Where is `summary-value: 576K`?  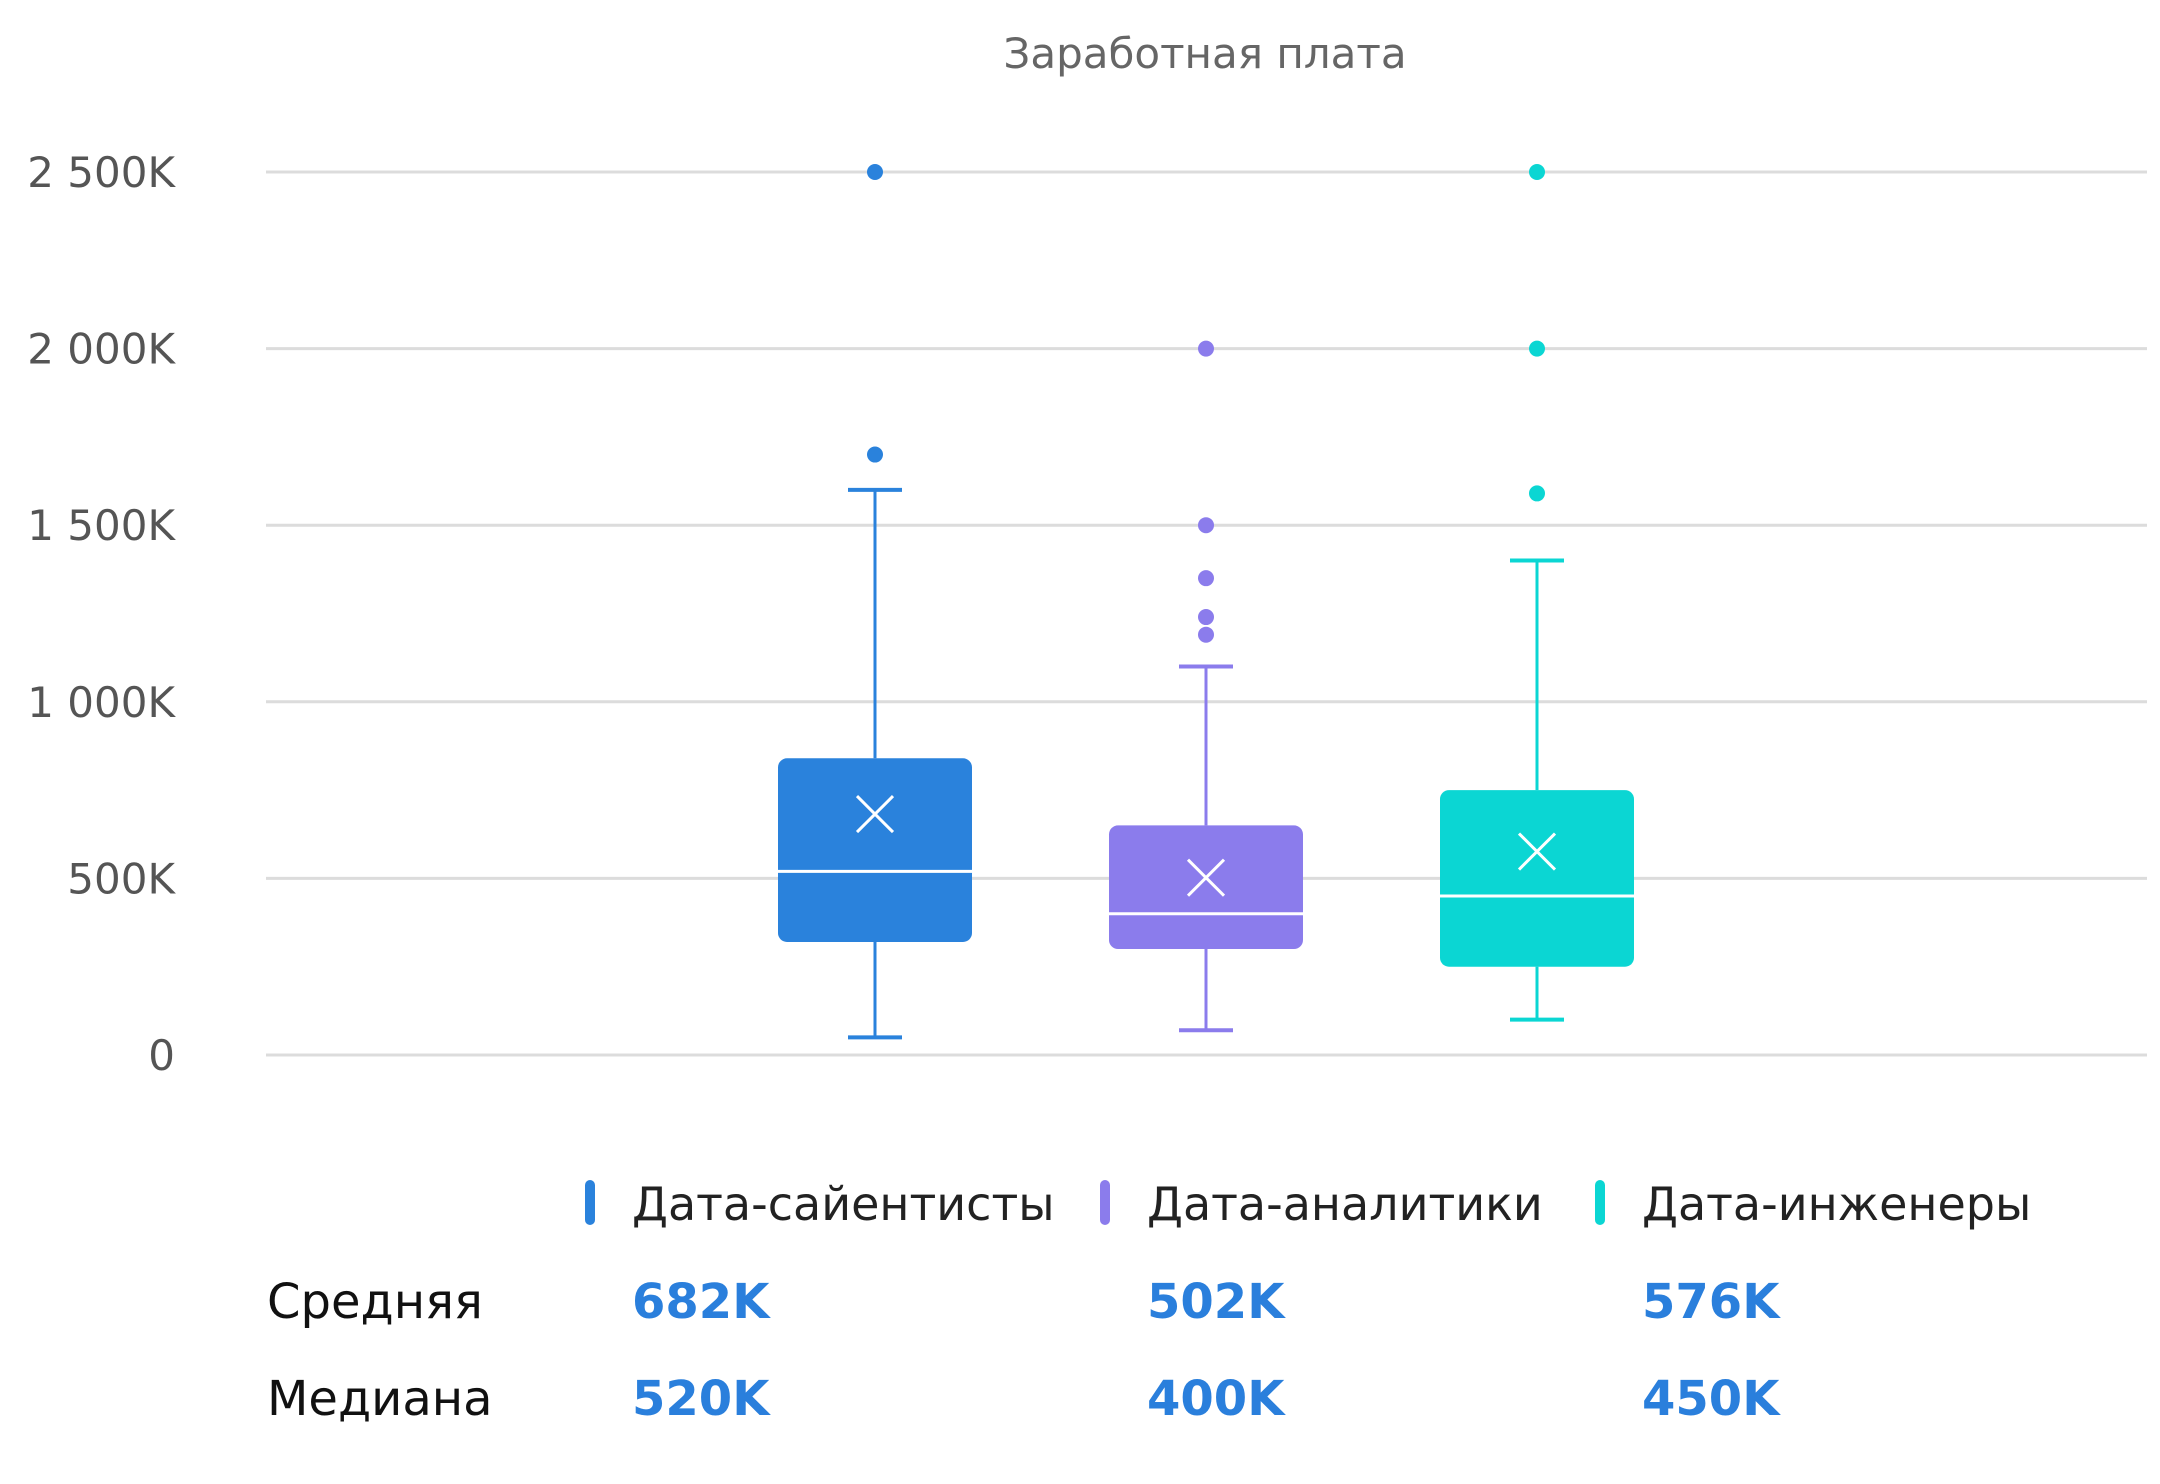 summary-value: 576K is located at coordinates (1711, 1302).